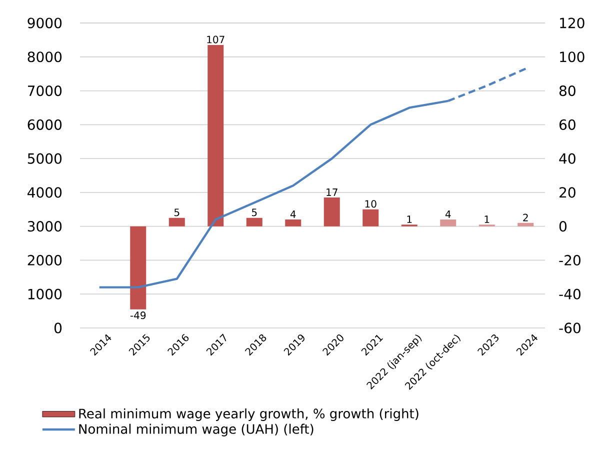 This screenshot has width=606, height=449. I want to click on y-tick-label: 8000, so click(45, 57).